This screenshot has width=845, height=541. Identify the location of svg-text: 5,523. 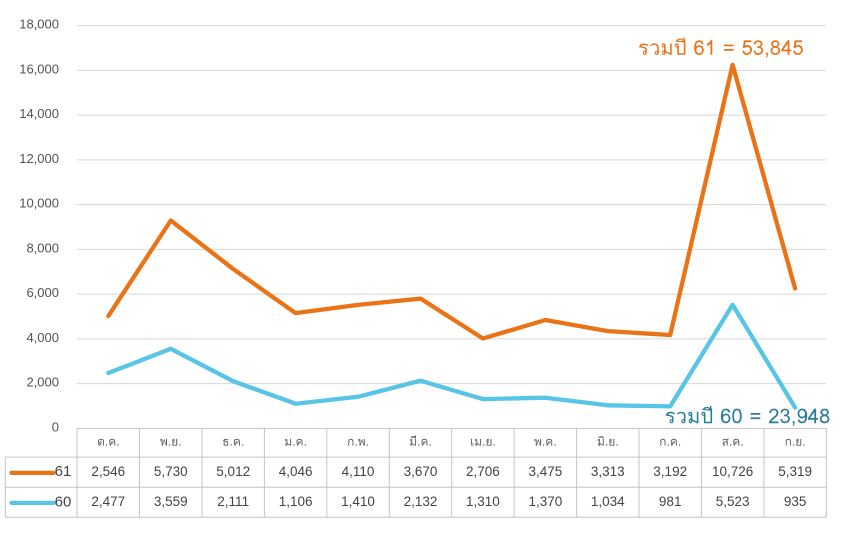
(733, 501).